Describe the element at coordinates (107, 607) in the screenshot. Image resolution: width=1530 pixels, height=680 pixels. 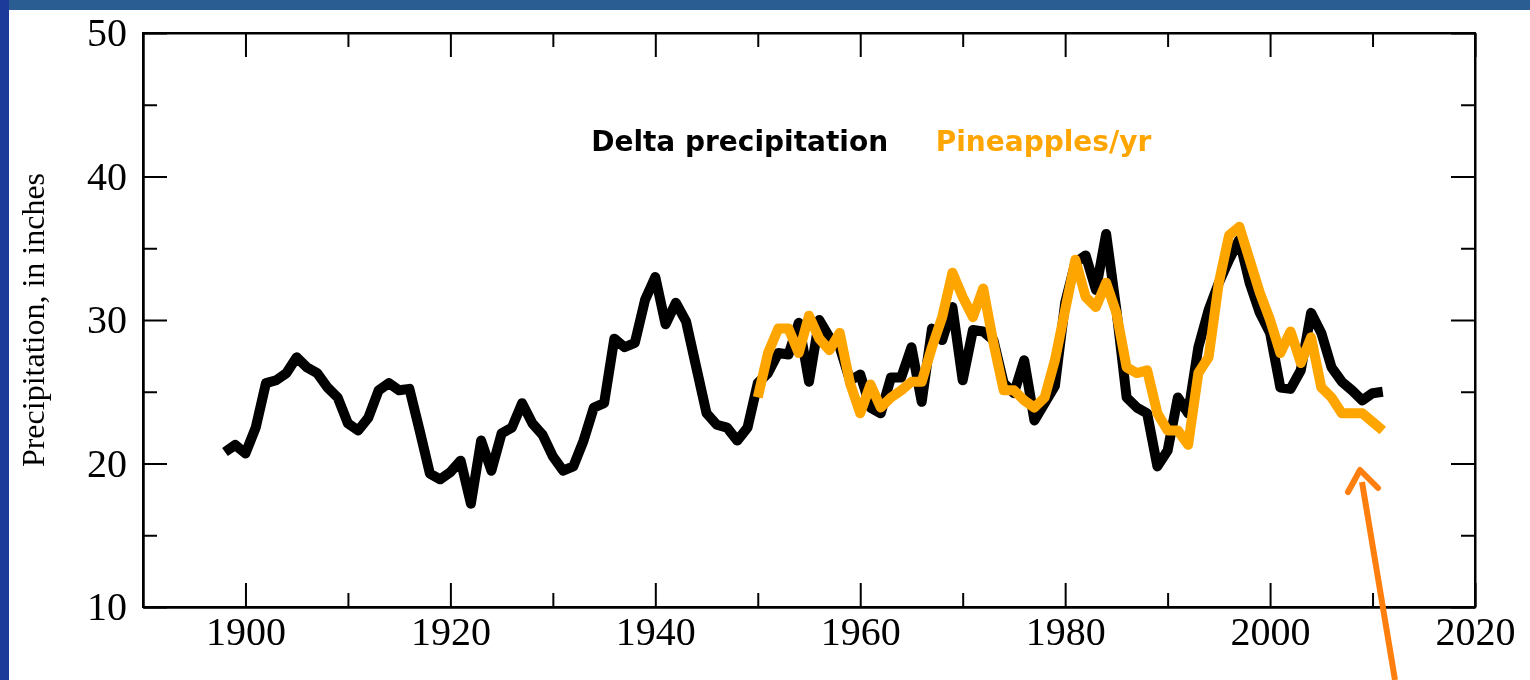
I see `y-tick-label: 10` at that location.